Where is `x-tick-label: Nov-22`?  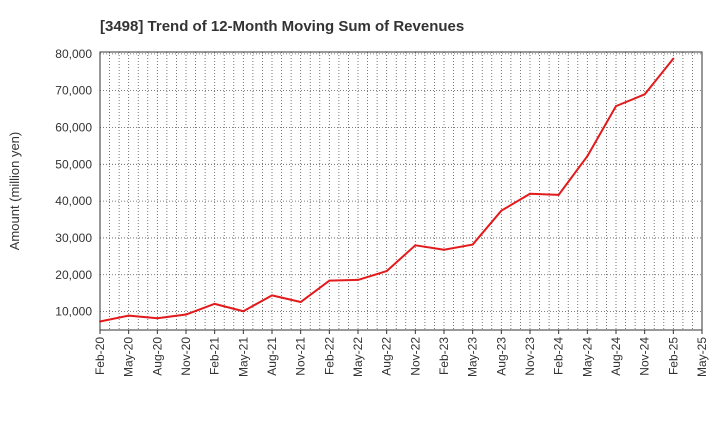
x-tick-label: Nov-22 is located at coordinates (415, 356).